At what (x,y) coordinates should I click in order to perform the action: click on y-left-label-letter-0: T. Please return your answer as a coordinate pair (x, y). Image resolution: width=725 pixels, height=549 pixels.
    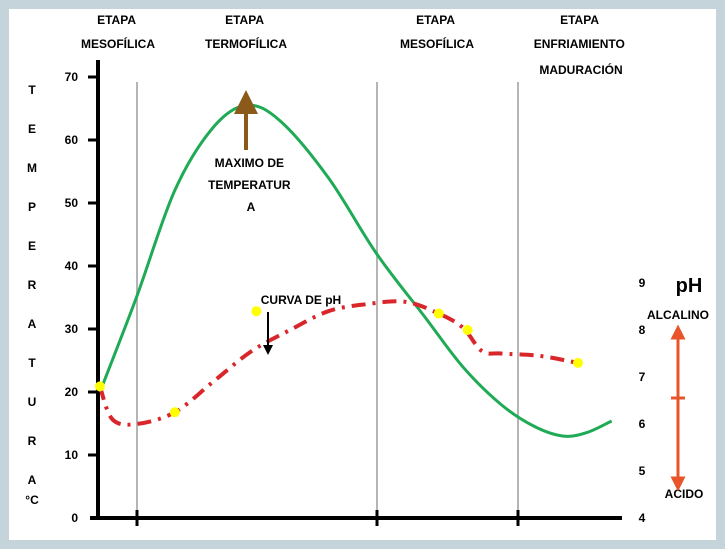
    Looking at the image, I should click on (32, 90).